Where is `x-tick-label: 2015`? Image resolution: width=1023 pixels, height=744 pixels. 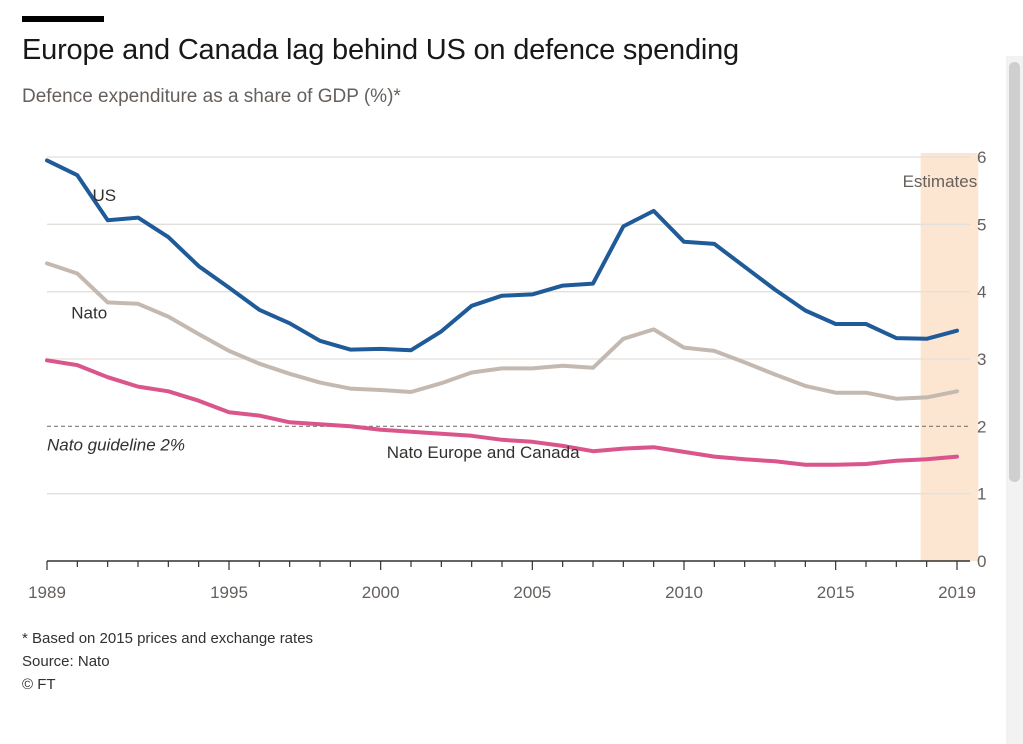 x-tick-label: 2015 is located at coordinates (836, 592).